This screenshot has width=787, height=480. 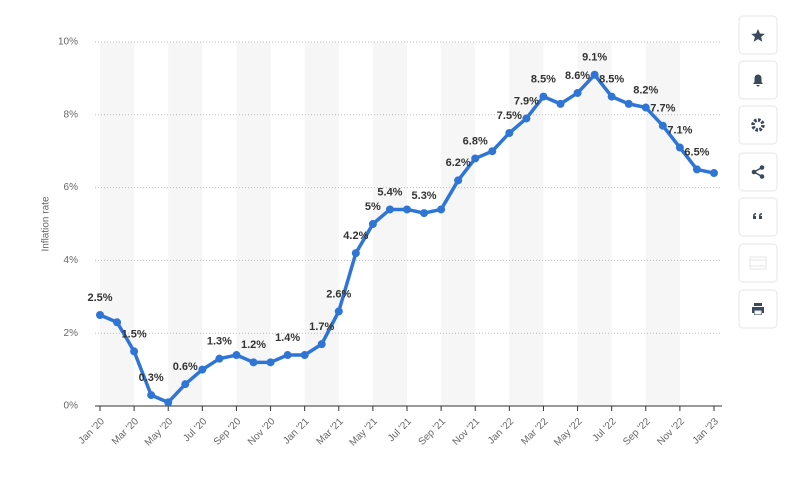 I want to click on x-tick-label: Mar '20, so click(x=125, y=431).